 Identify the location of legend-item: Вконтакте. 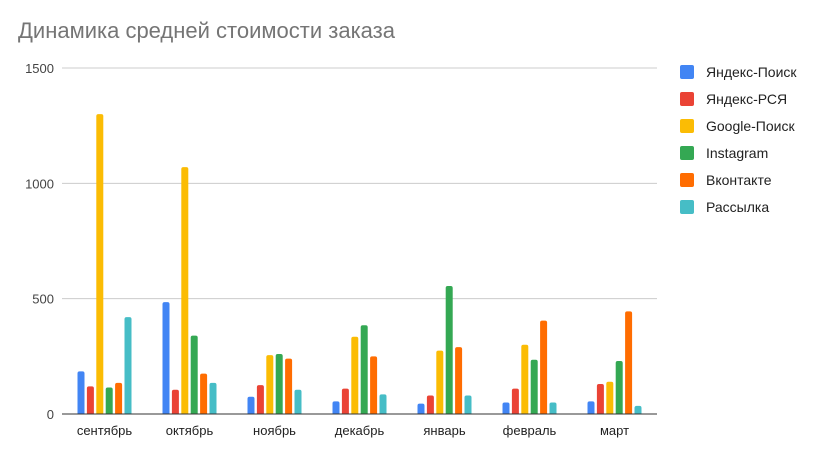
(738, 179).